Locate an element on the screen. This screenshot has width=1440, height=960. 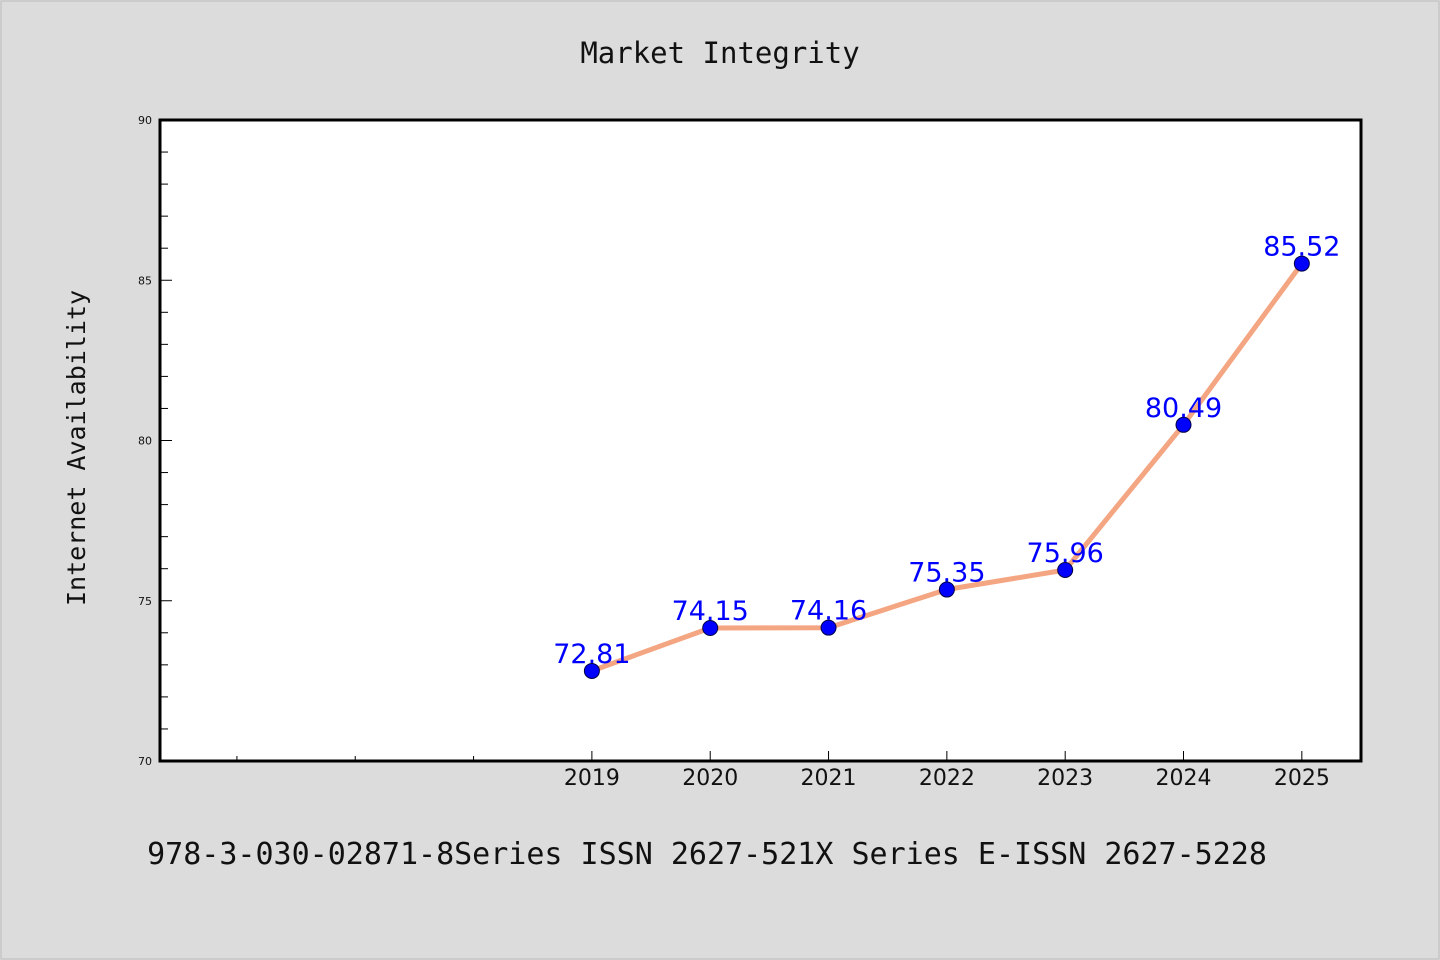
y-tick-label: 70 is located at coordinates (145, 761).